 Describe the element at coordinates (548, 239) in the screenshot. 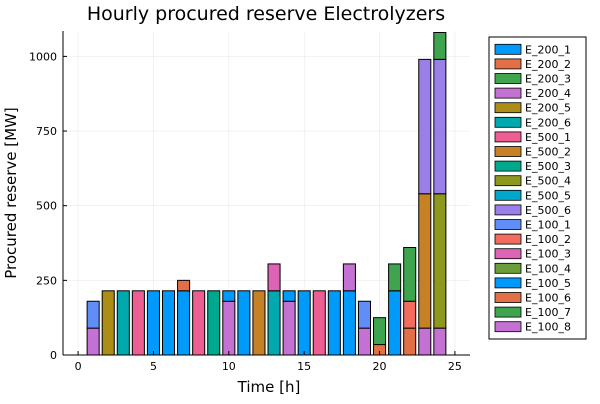

I see `legend-label: E_100_2` at that location.